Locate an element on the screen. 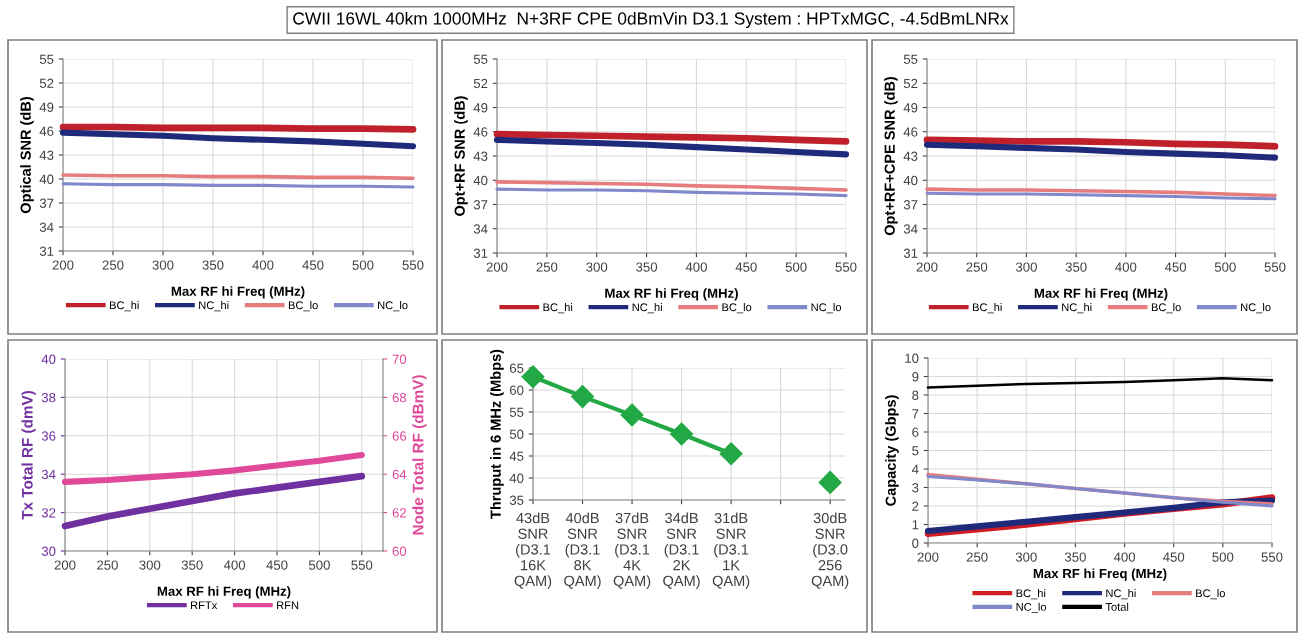 The width and height of the screenshot is (1301, 634). y2-tick-label: 68 is located at coordinates (399, 397).